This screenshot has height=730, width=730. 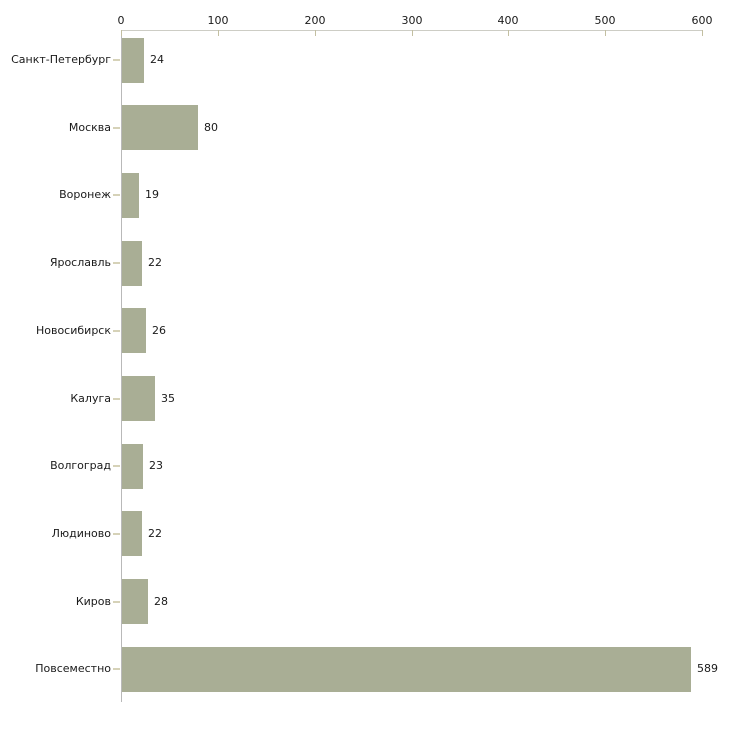 I want to click on category-label: Калуга, so click(x=90, y=398).